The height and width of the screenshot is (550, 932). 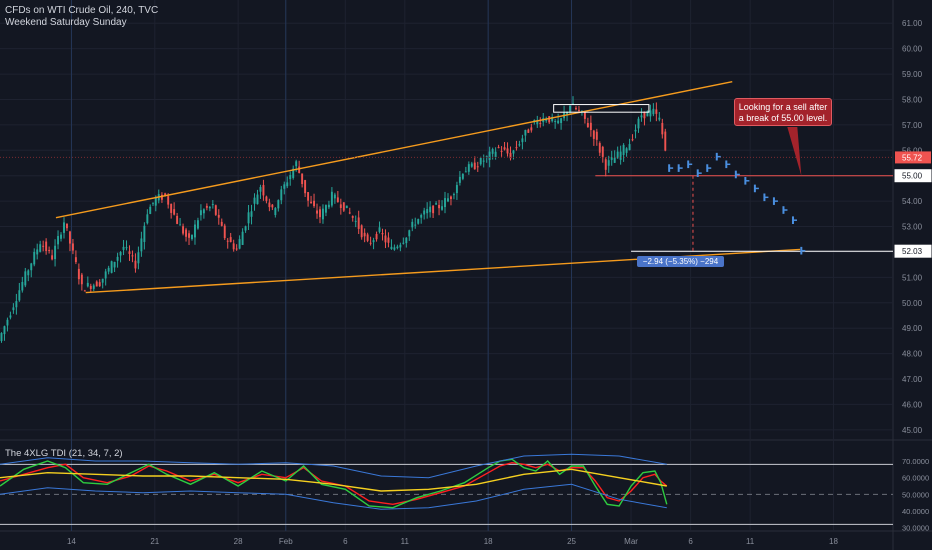 What do you see at coordinates (333, 480) in the screenshot?
I see `tdi-series-yellow` at bounding box center [333, 480].